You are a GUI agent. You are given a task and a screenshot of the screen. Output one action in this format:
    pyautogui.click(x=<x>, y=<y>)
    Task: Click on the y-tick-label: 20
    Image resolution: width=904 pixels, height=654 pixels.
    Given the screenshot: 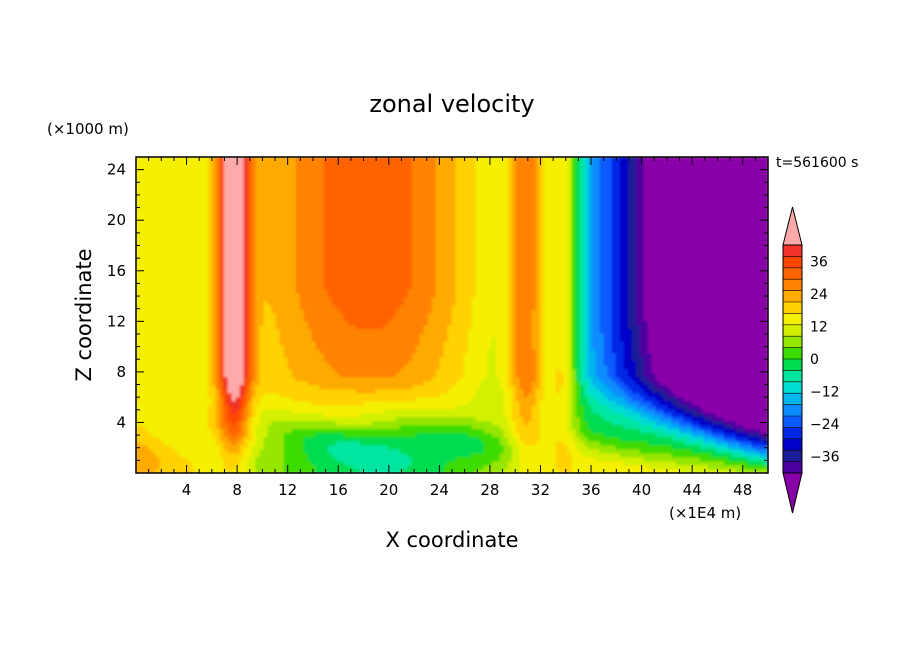 What is the action you would take?
    pyautogui.click(x=116, y=220)
    